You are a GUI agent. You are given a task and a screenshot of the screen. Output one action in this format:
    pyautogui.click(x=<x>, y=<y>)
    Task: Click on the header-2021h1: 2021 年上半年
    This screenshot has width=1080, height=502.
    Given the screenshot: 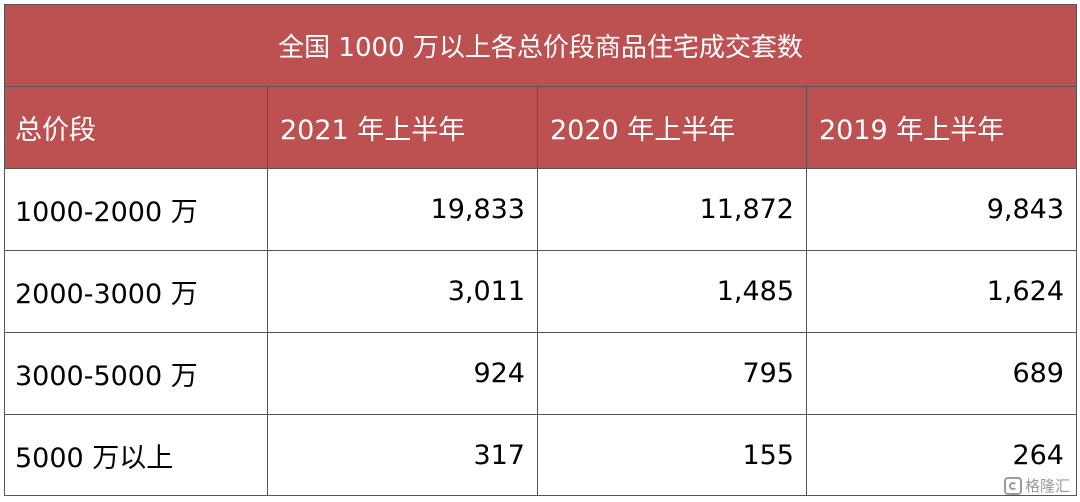 What is the action you would take?
    pyautogui.click(x=403, y=127)
    